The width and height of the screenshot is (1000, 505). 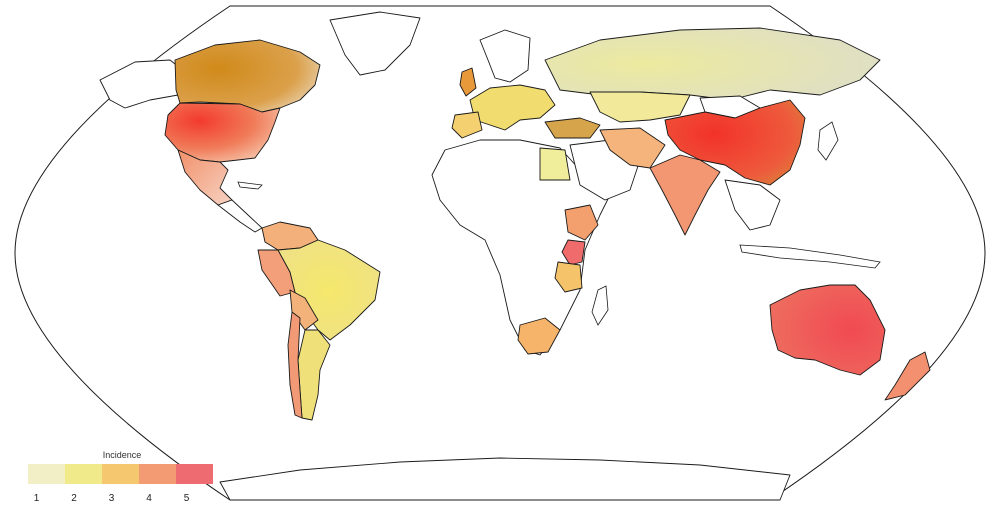 I want to click on legend-tick-5: 5, so click(x=187, y=498).